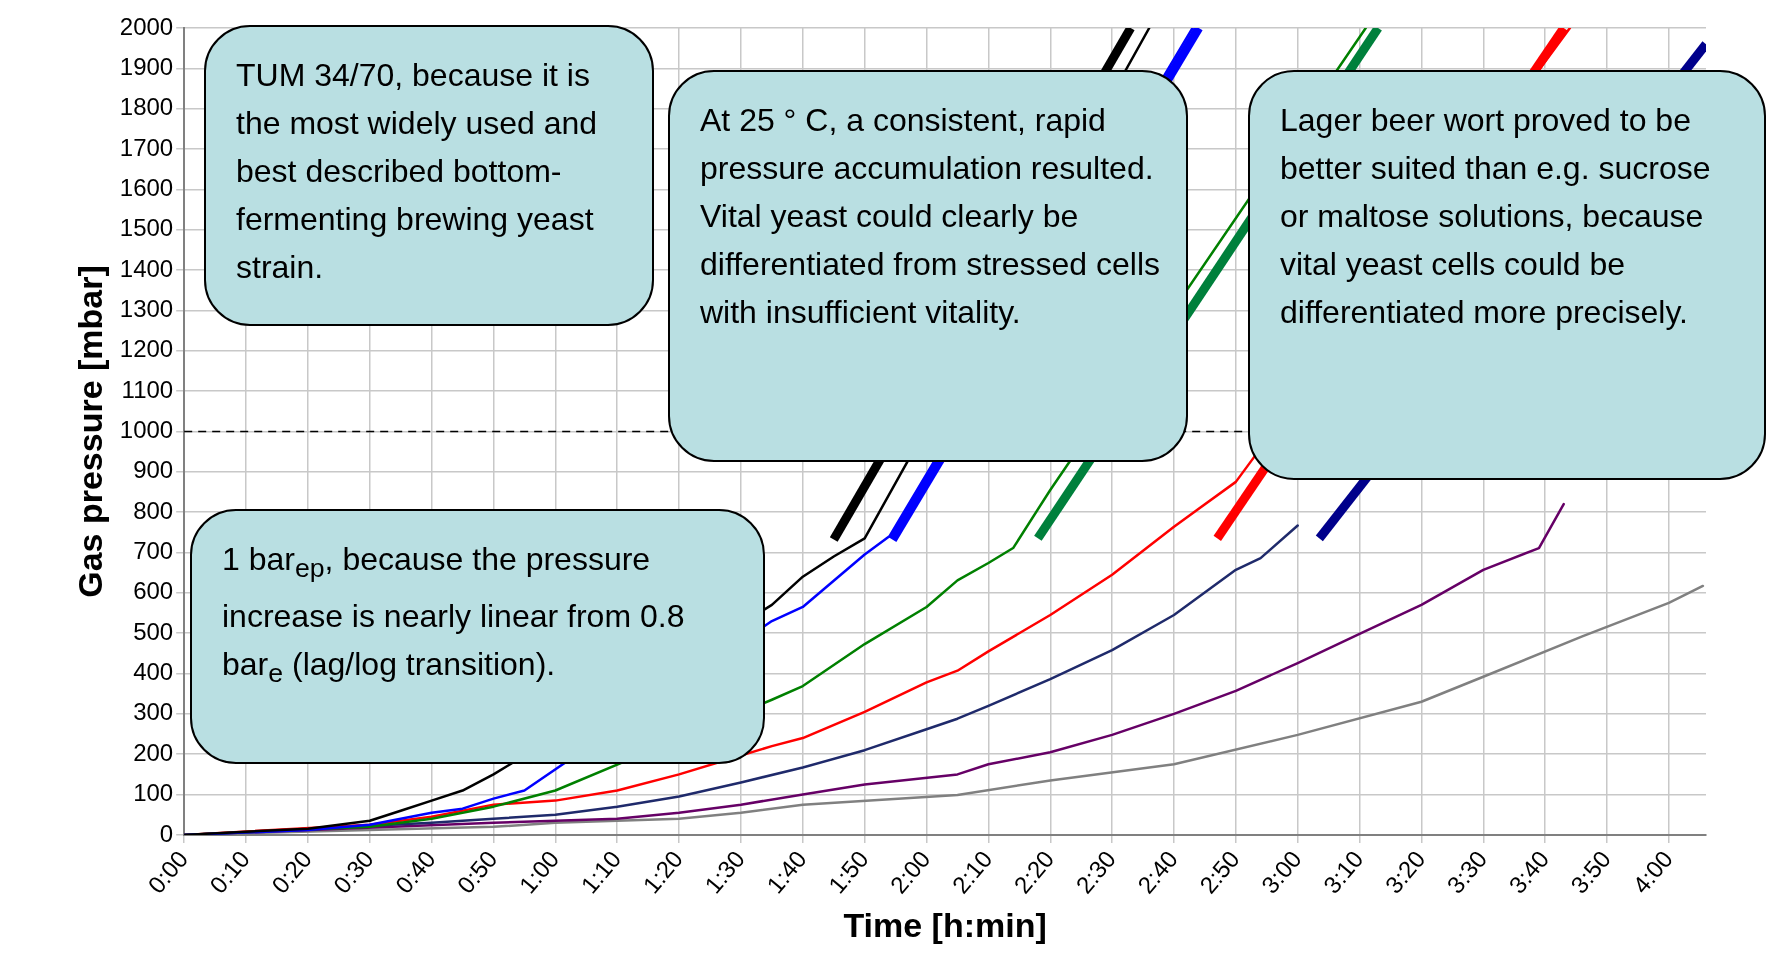  Describe the element at coordinates (146, 26) in the screenshot. I see `y-tick-label: 2000` at that location.